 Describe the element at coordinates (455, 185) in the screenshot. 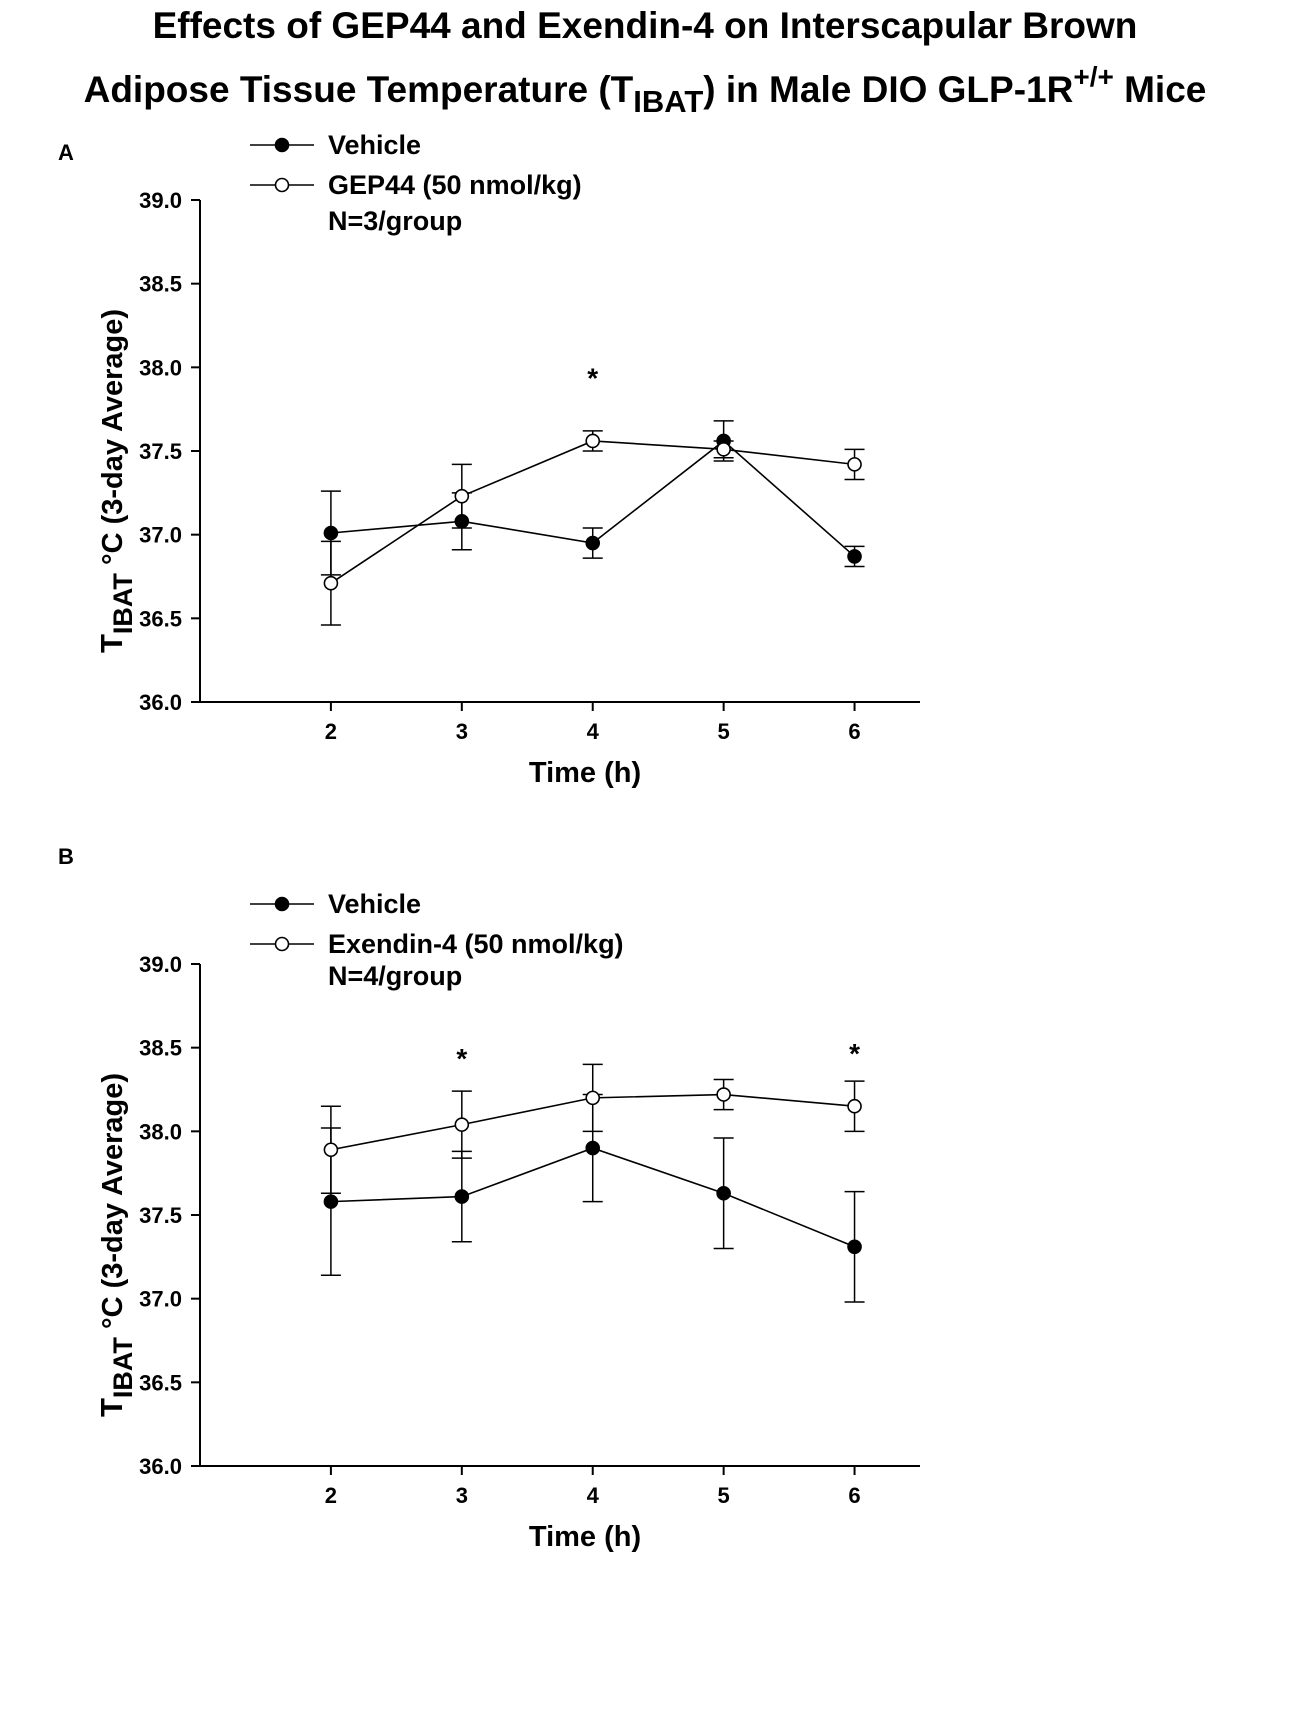

I see `legend-label-treatment: GEP44 (50 nmol/kg)` at that location.